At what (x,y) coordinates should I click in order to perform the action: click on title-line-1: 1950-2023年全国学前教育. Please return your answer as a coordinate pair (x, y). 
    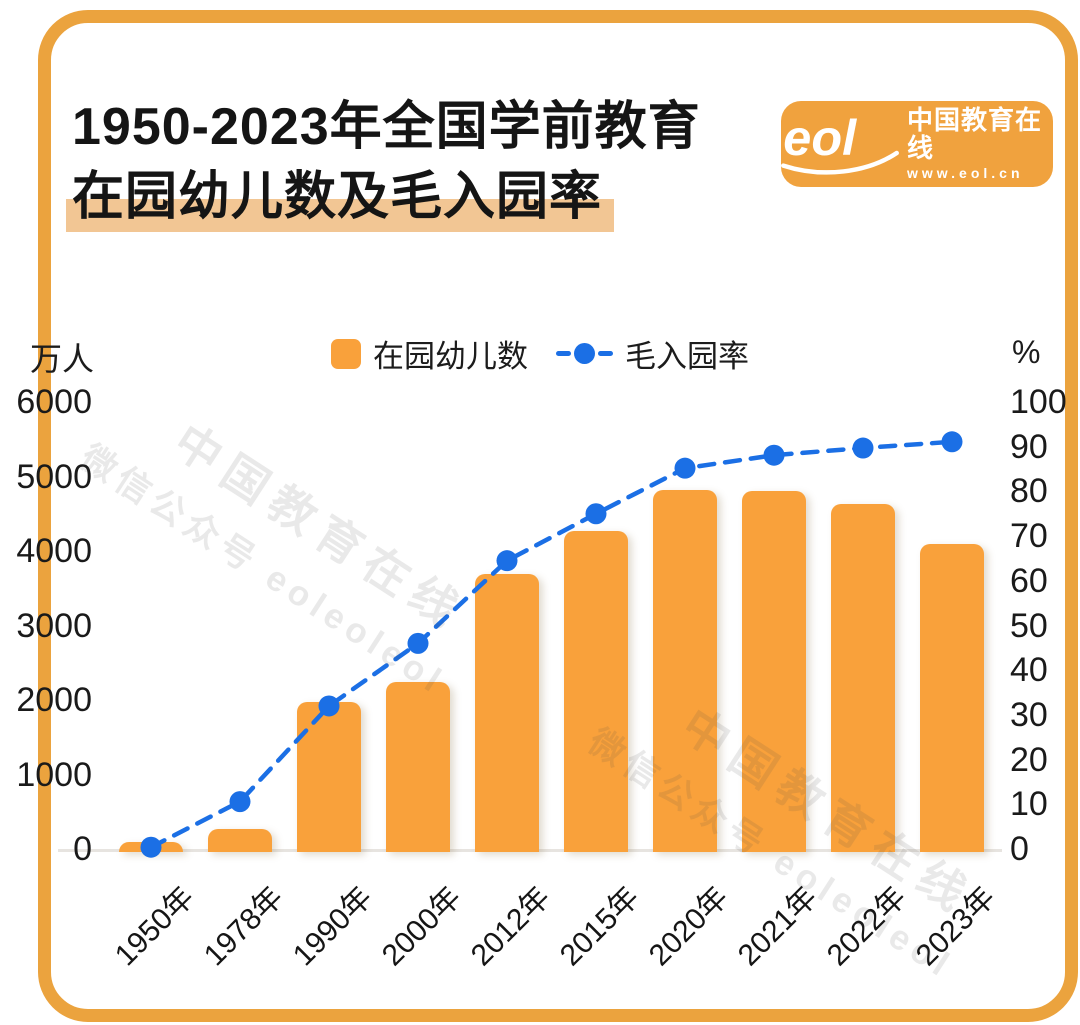
    Looking at the image, I should click on (386, 127).